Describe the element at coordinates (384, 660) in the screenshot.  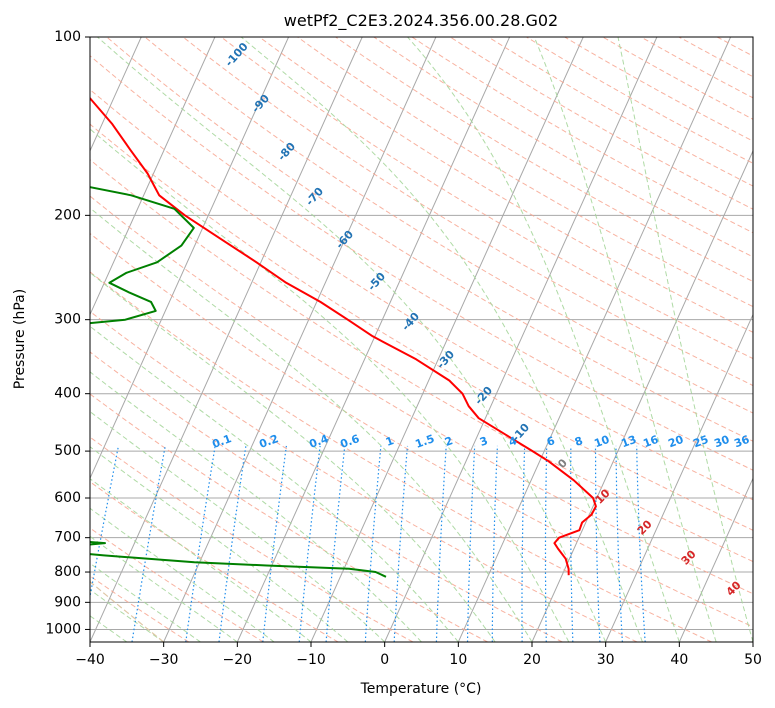
I see `x-tick-label: 0` at that location.